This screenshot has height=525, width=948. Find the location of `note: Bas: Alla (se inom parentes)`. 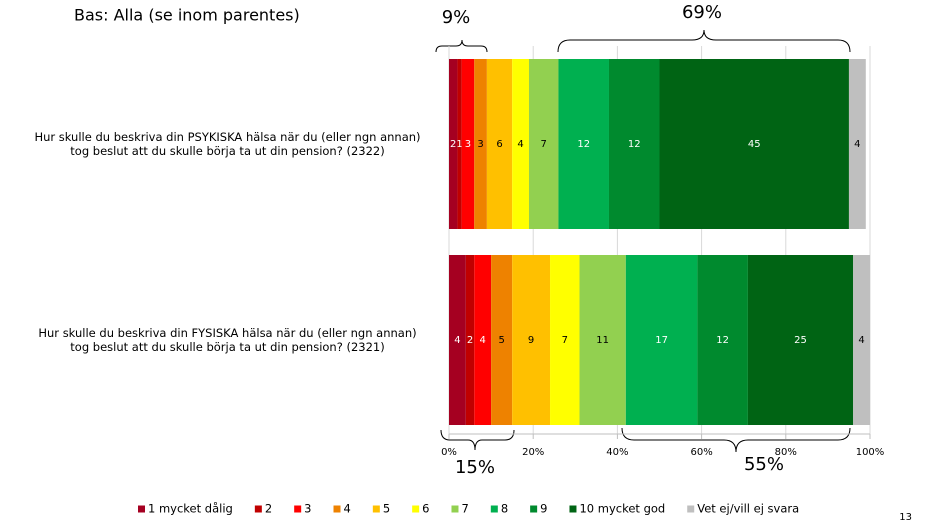

note: Bas: Alla (se inom parentes) is located at coordinates (187, 15).